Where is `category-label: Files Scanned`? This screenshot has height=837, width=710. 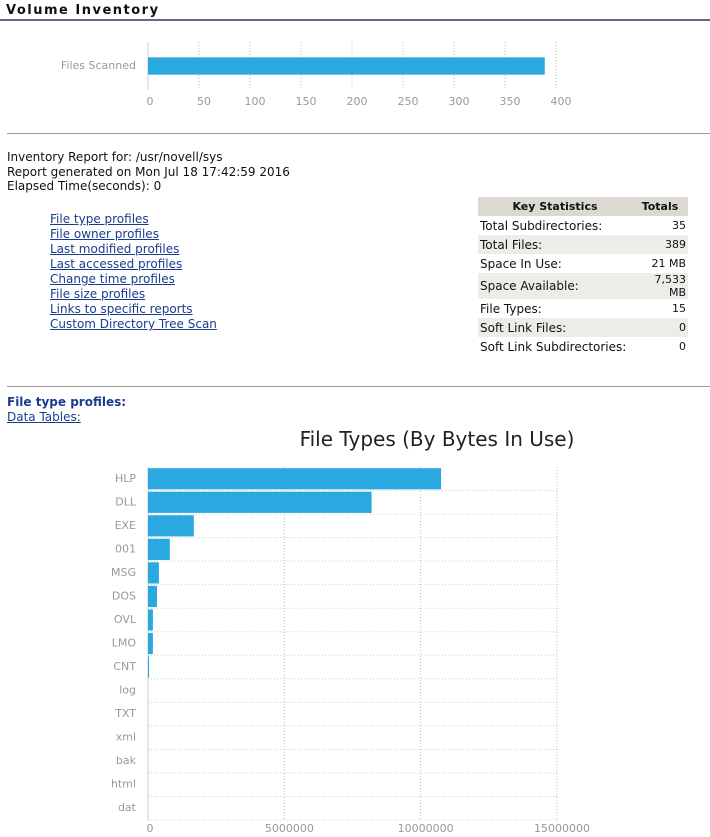 category-label: Files Scanned is located at coordinates (98, 65).